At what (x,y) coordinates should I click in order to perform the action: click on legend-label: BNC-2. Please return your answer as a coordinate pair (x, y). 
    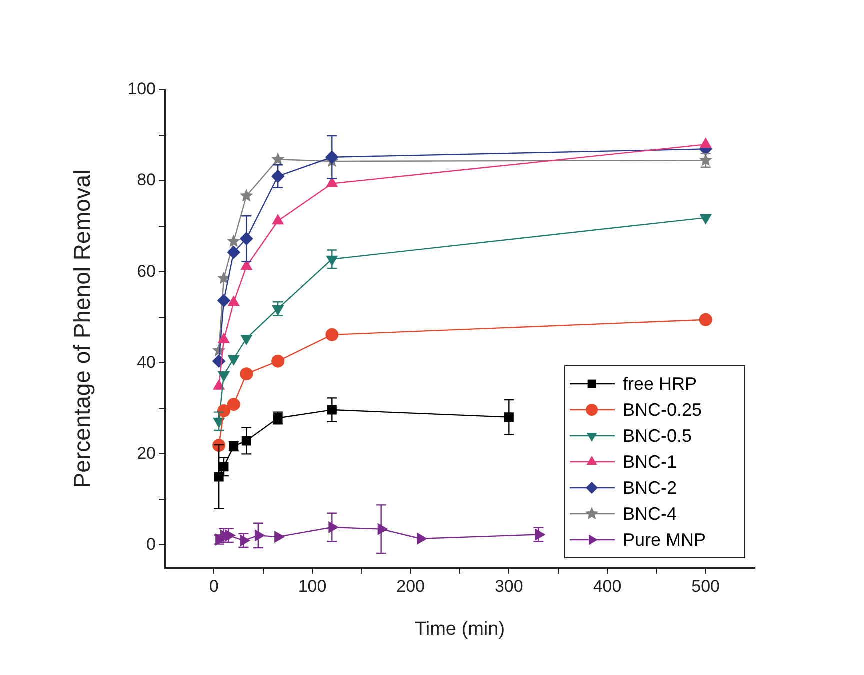
    Looking at the image, I should click on (650, 488).